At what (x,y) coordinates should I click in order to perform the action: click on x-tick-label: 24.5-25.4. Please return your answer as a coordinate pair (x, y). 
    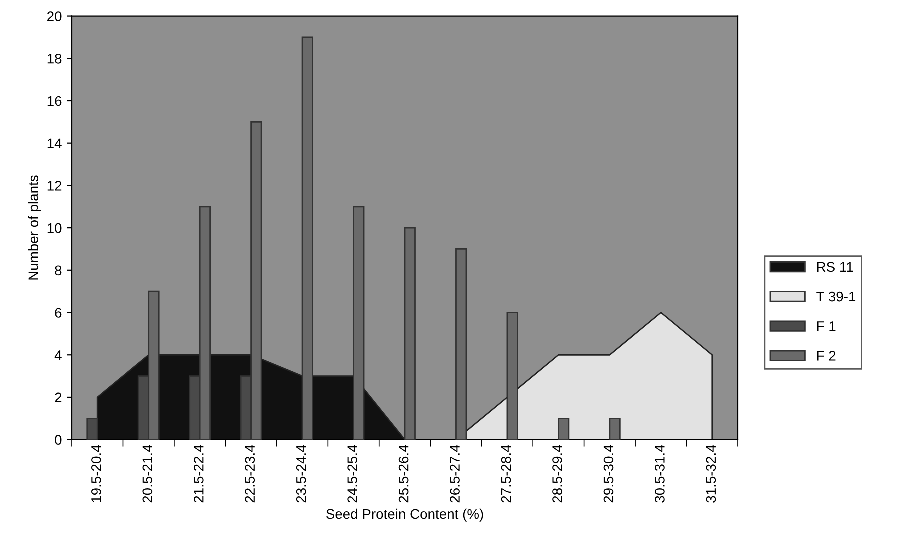
    Looking at the image, I should click on (353, 474).